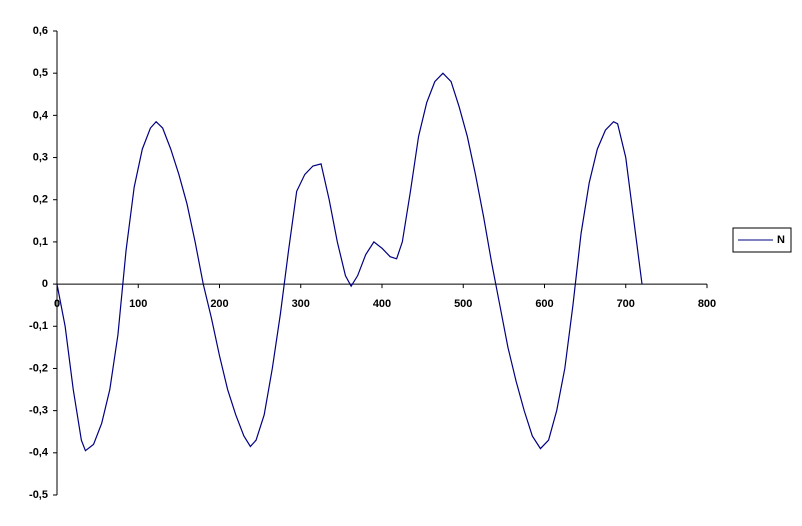 This screenshot has height=526, width=802. I want to click on y-tick-label: -0,1, so click(38, 326).